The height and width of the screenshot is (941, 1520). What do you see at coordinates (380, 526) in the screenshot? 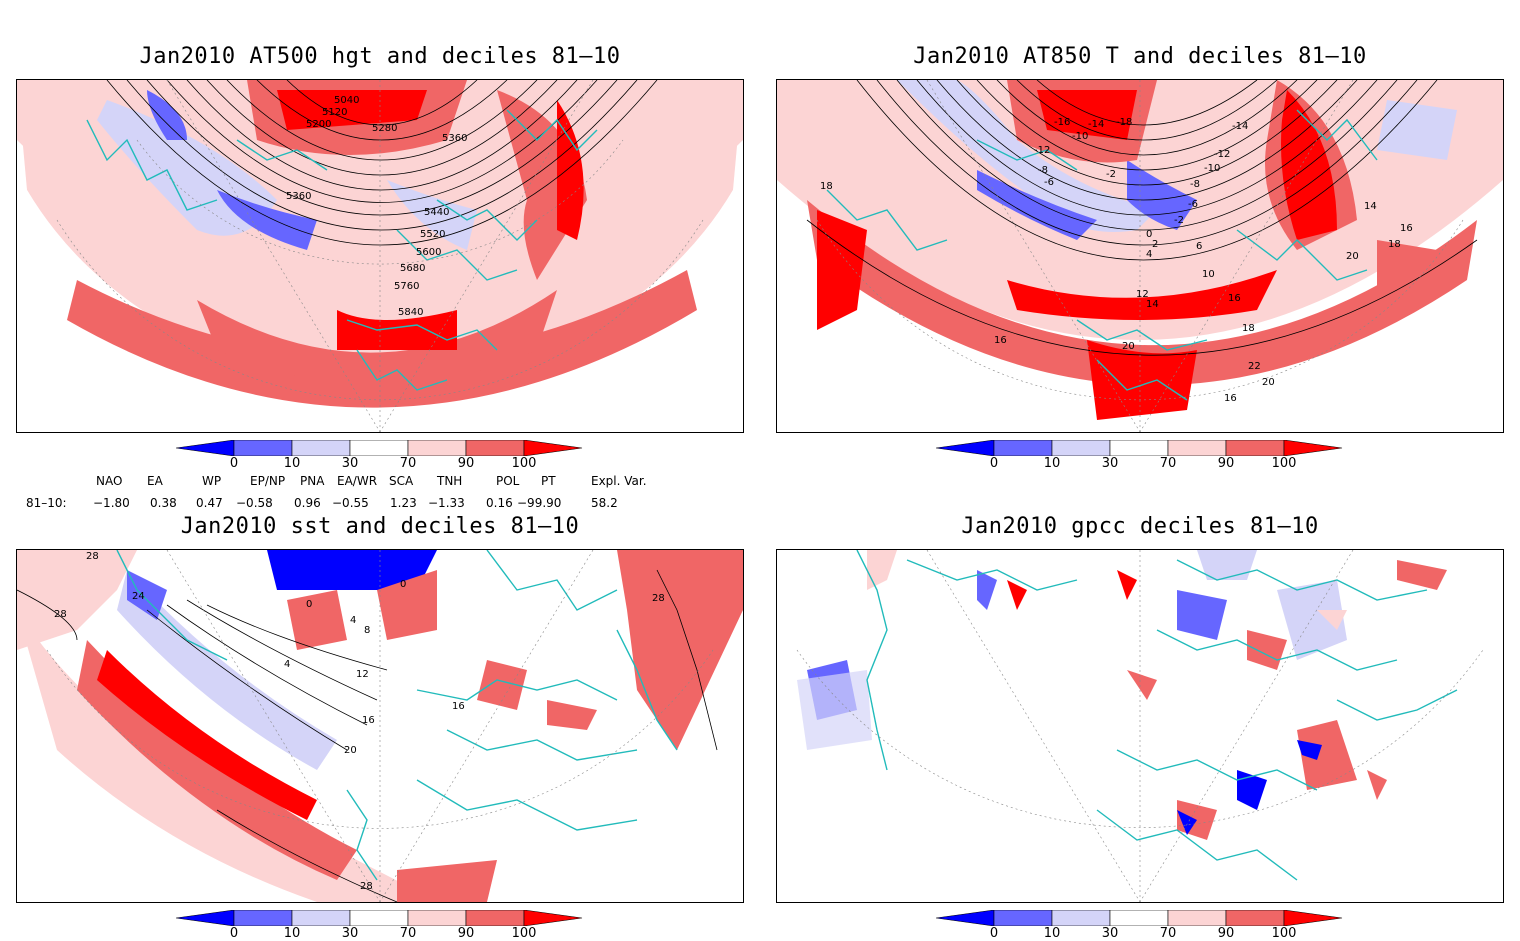
I see `panel-title-sst: Jan2010 sst and deciles 81–10` at bounding box center [380, 526].